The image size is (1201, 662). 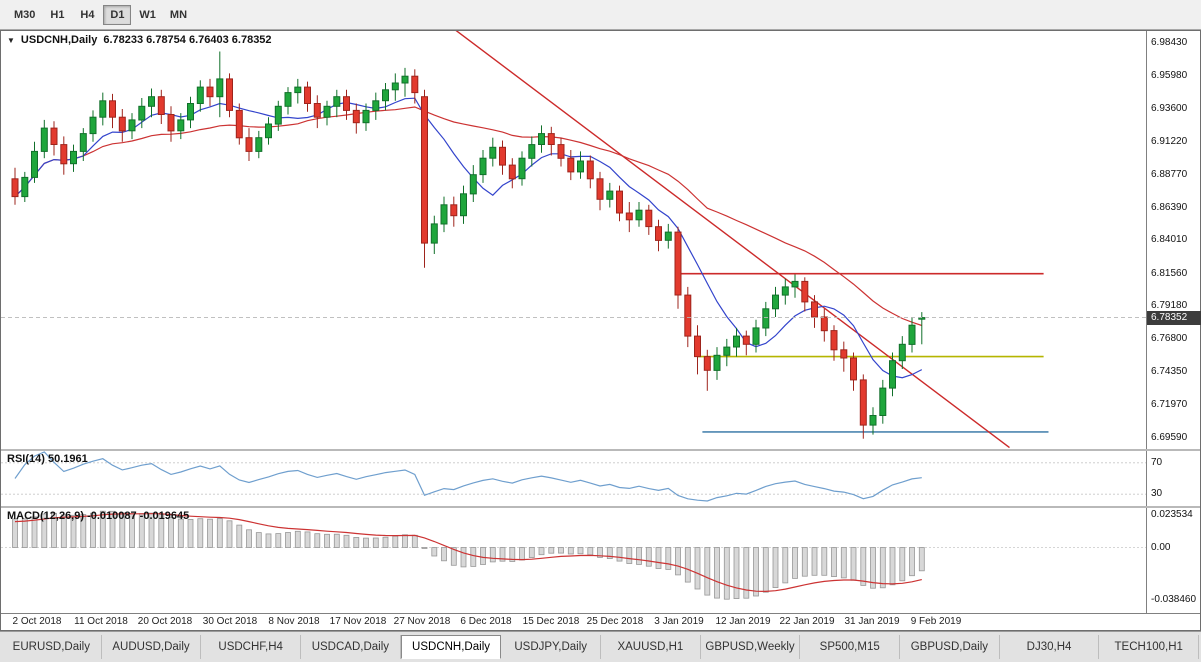 I want to click on price-scale-label: 6.91220, so click(x=1169, y=141).